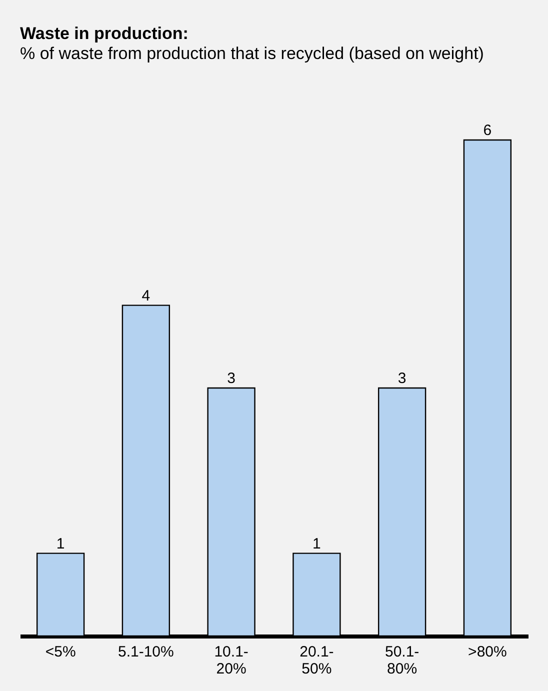 The height and width of the screenshot is (691, 548). I want to click on x-tick-label: <5%, so click(60, 652).